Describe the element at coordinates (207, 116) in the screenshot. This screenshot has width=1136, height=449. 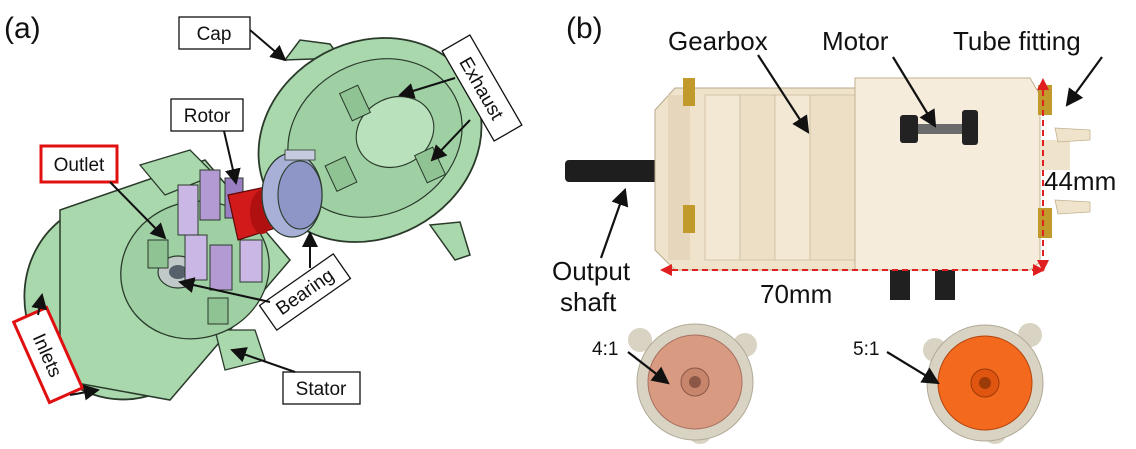
I see `rotor-label: Rotor` at that location.